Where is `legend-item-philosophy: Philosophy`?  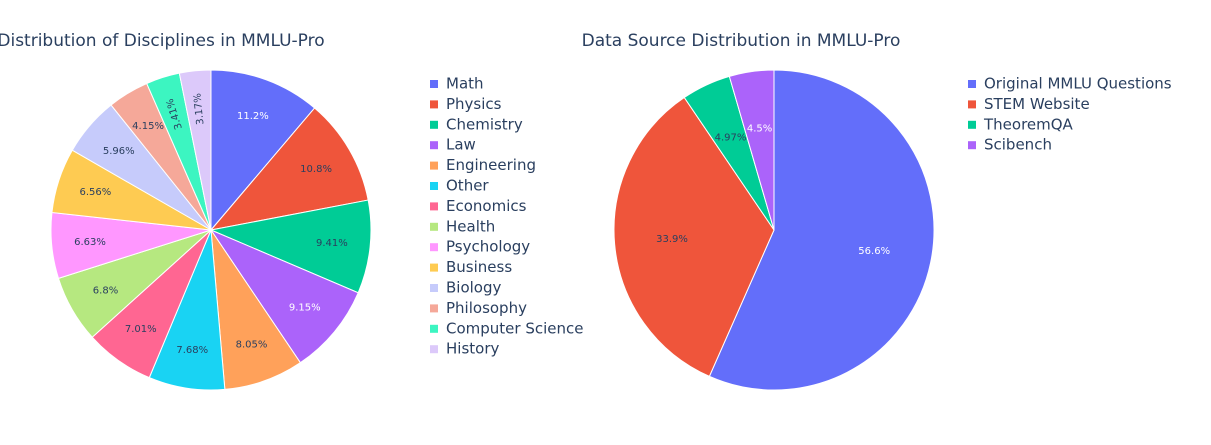
legend-item-philosophy: Philosophy is located at coordinates (478, 308).